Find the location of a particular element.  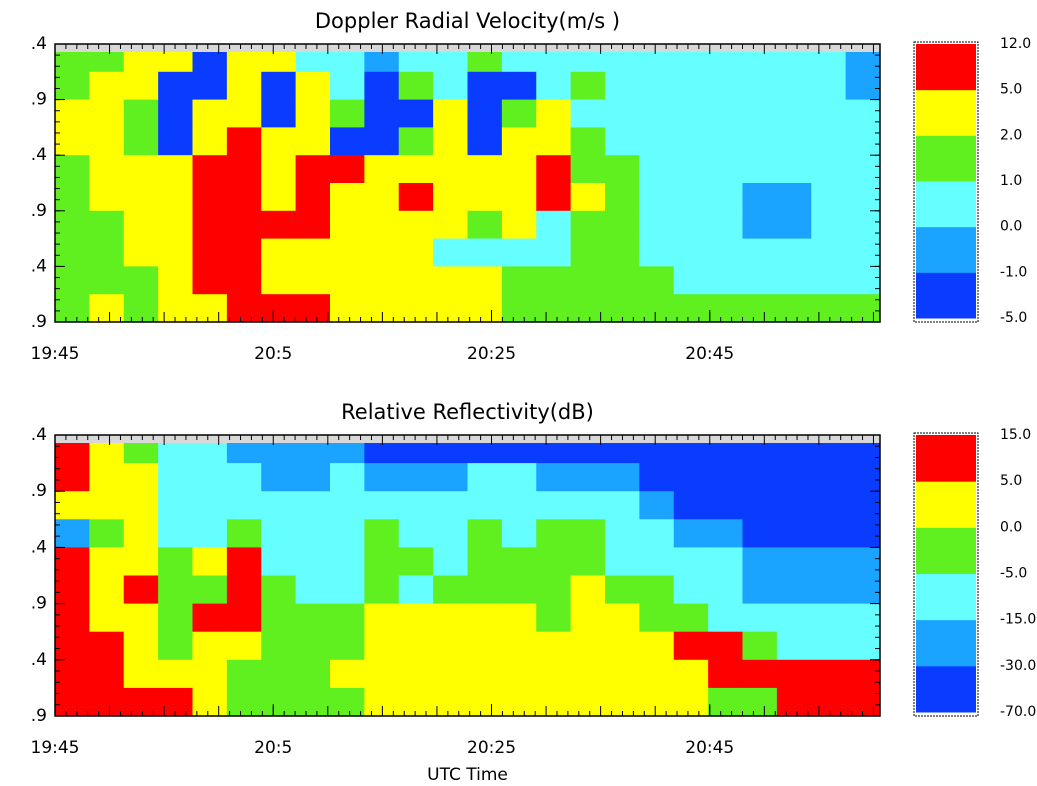

x-tick-label: 20:5 is located at coordinates (273, 354).